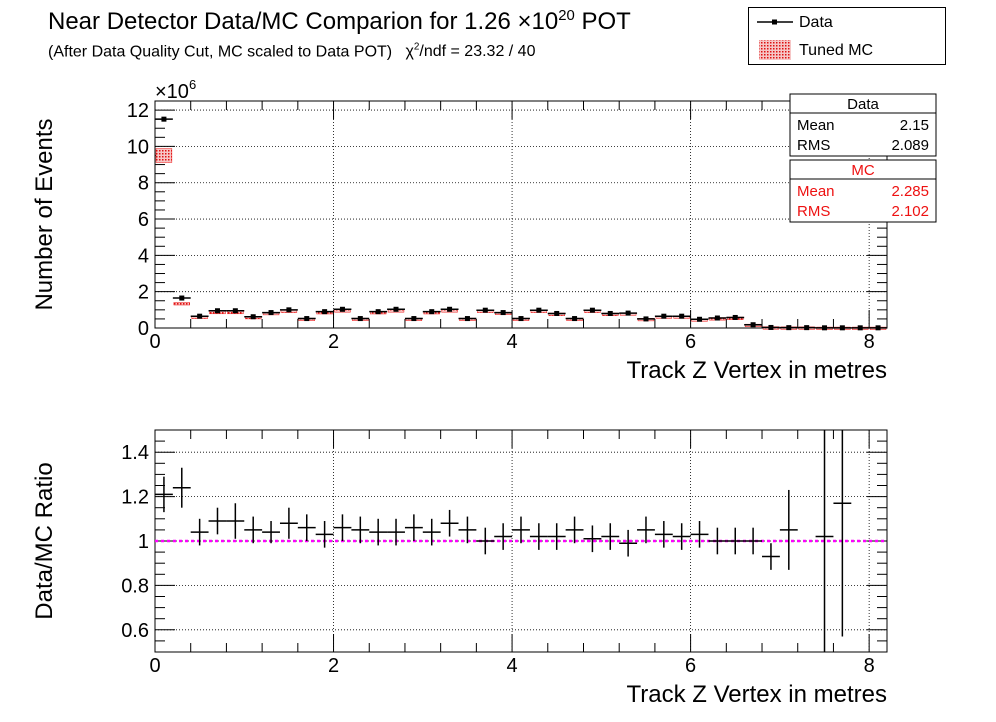 The width and height of the screenshot is (996, 722). I want to click on stats-box-data-rms-label: RMS, so click(813, 145).